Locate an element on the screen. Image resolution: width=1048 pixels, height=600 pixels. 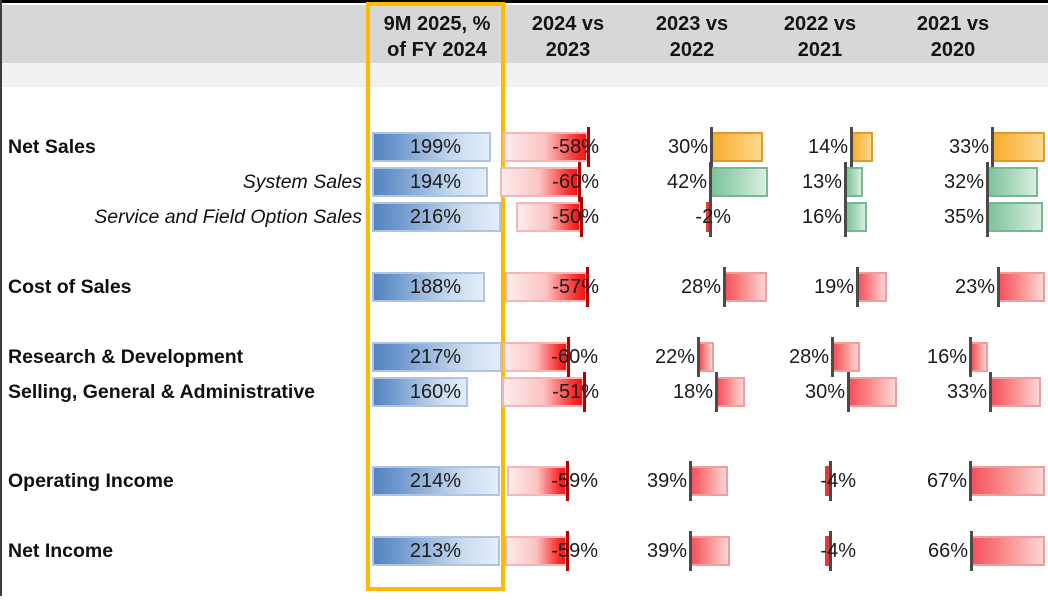
column-header-2022vs2021: 2022 vs 2021 is located at coordinates (820, 38).